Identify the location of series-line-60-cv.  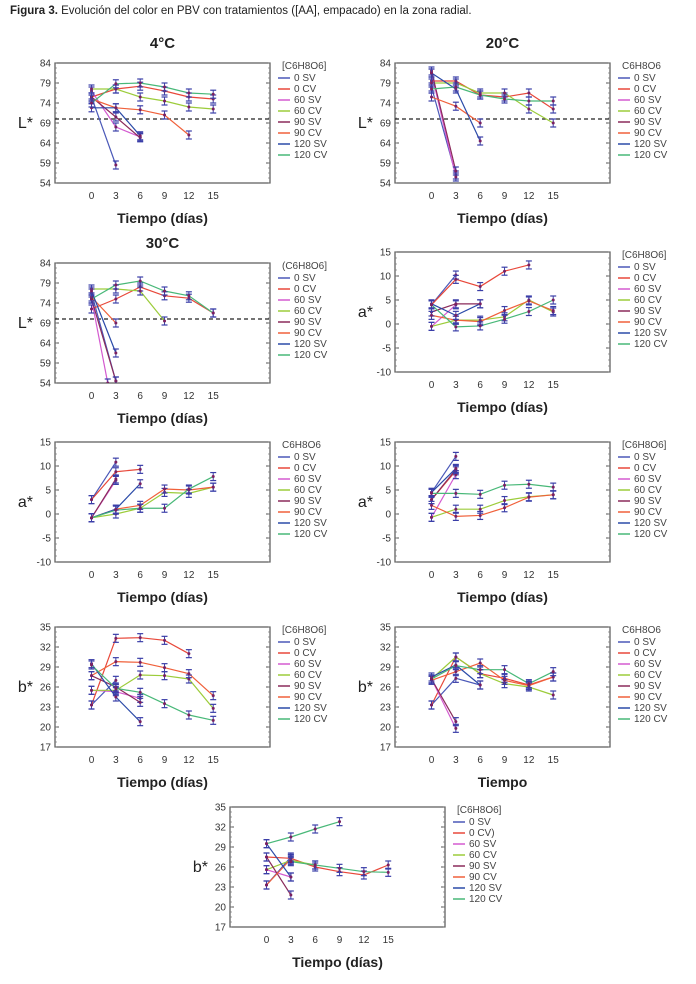
(152, 99).